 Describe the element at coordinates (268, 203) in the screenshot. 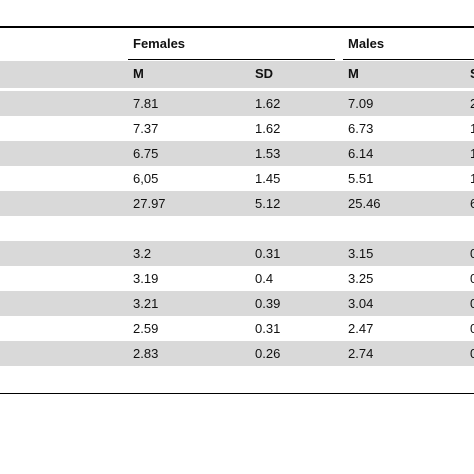

I see `cell: 5.12` at that location.